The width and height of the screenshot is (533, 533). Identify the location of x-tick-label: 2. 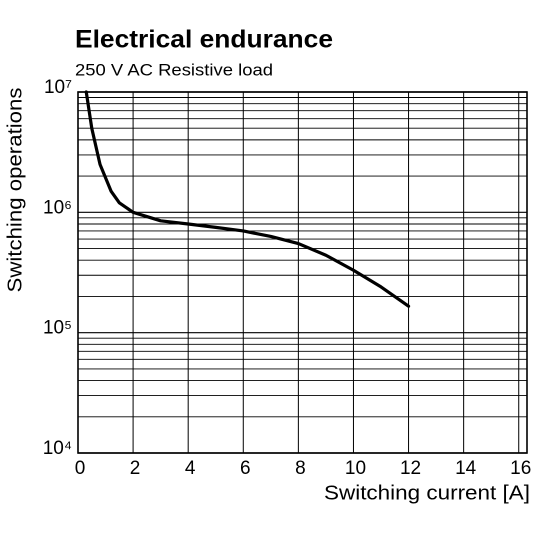
(135, 468).